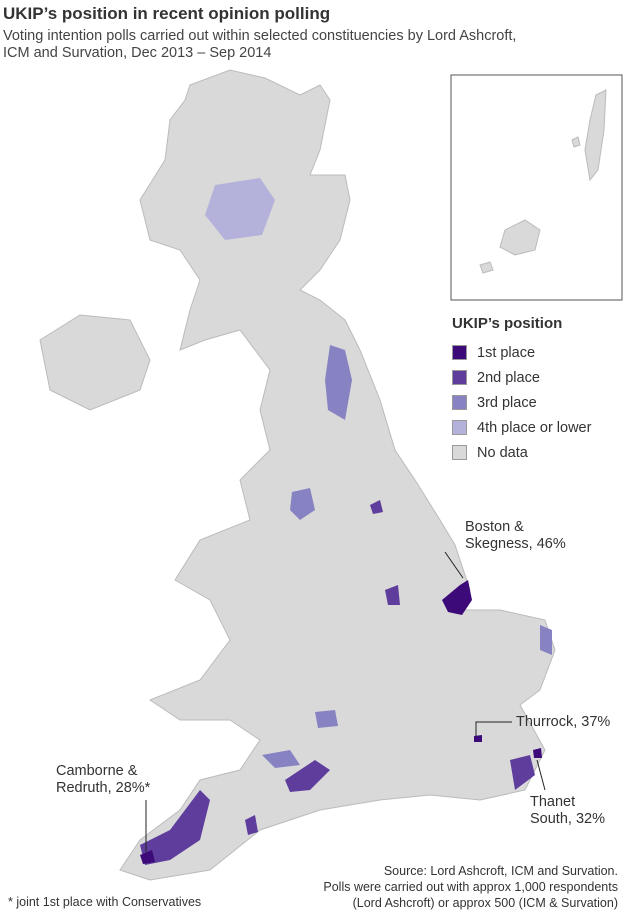  Describe the element at coordinates (543, 181) in the screenshot. I see `shetland-islands` at that location.